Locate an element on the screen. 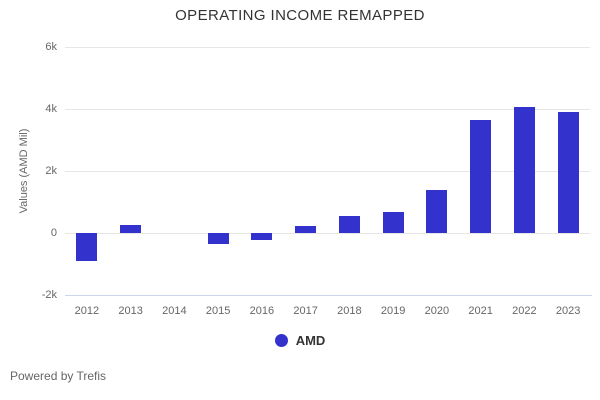  legend-marker-circle is located at coordinates (281, 340).